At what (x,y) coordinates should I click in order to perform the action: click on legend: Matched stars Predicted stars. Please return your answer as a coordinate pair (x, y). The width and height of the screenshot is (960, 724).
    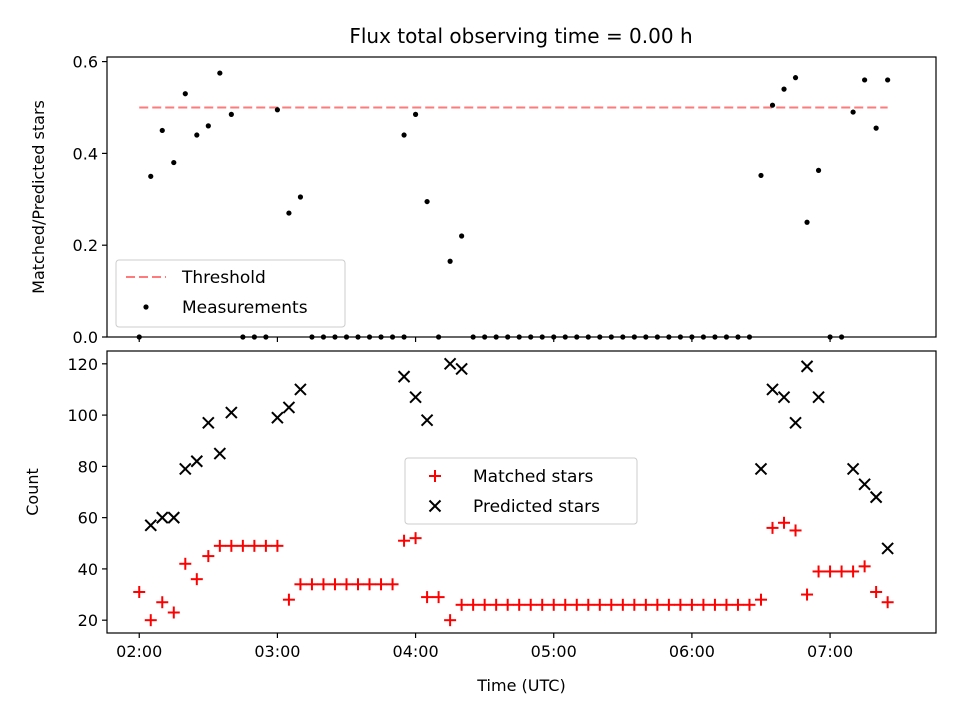
    Looking at the image, I should click on (521, 491).